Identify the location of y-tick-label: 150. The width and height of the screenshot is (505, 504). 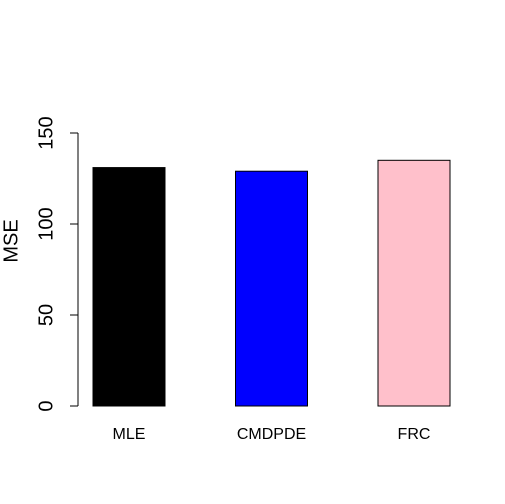
(46, 132).